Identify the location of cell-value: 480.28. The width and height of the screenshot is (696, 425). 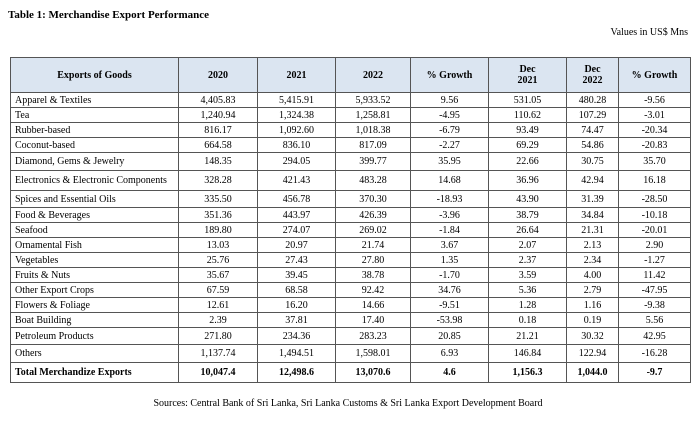
(592, 100).